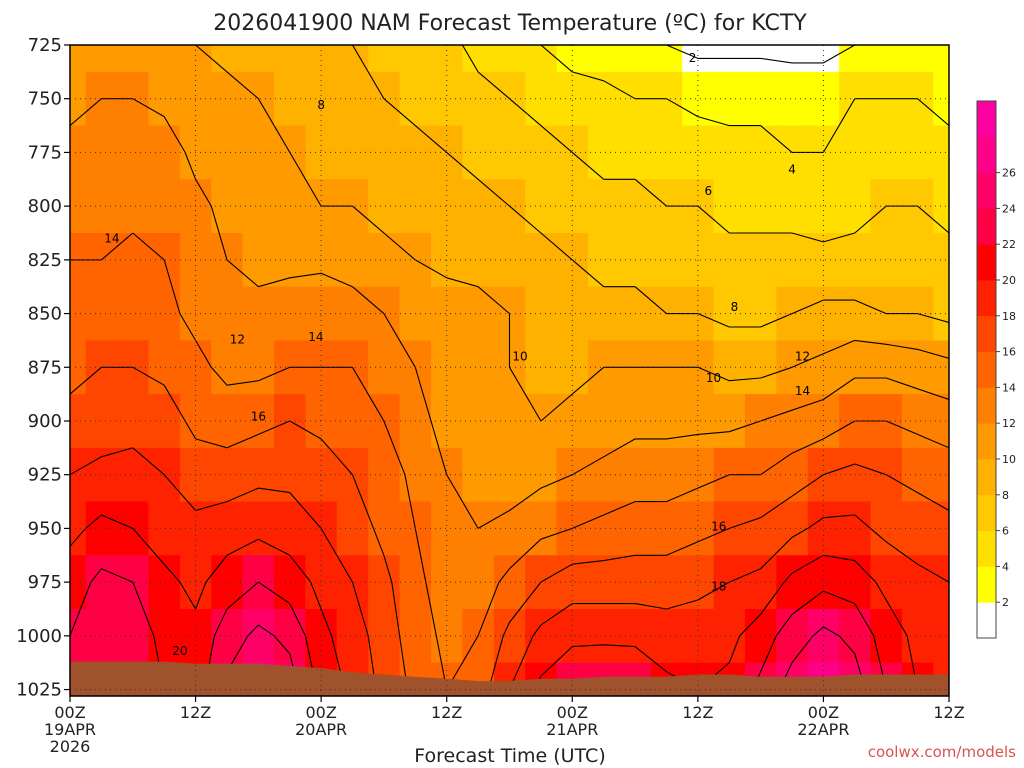  I want to click on contour-label: 16, so click(258, 417).